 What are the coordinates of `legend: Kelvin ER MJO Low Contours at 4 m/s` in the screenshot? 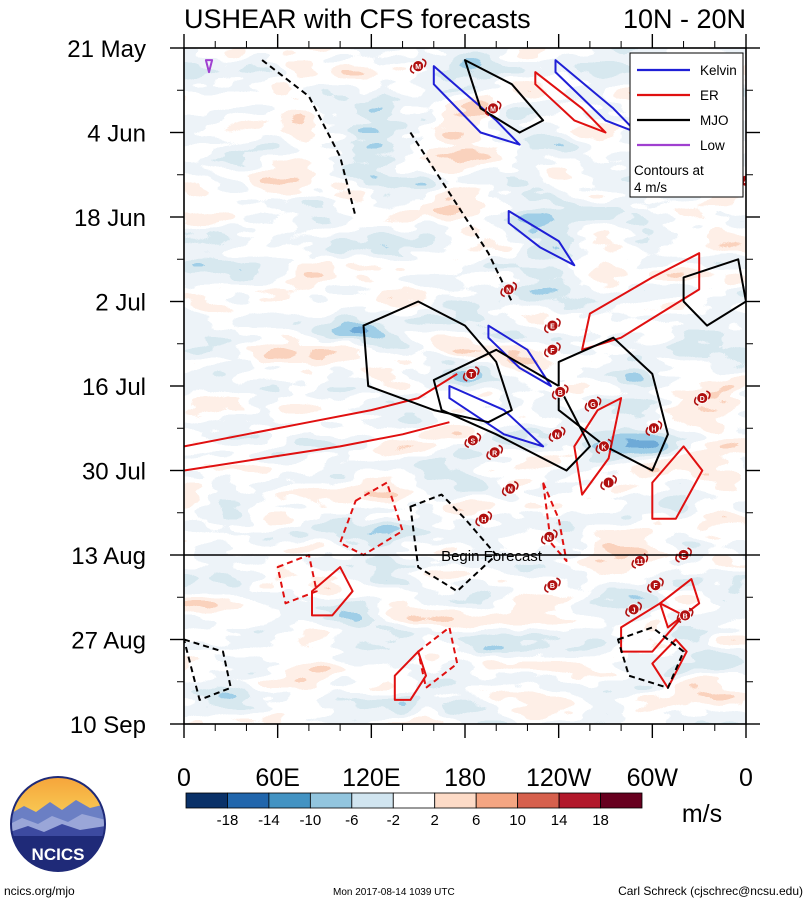 It's located at (686, 125).